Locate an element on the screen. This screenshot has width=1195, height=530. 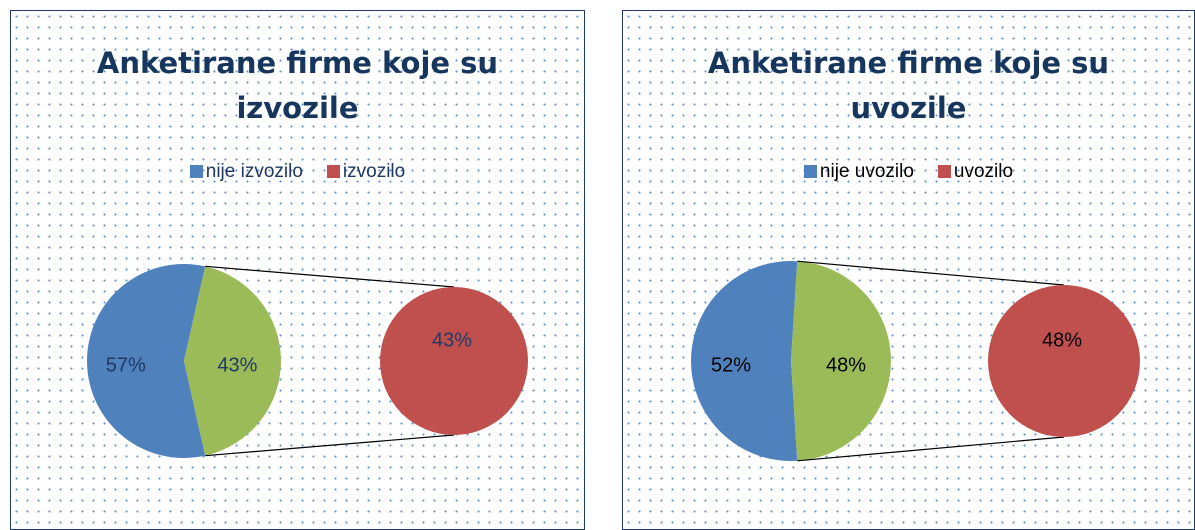
legend-item: nije uvozilo is located at coordinates (858, 171).